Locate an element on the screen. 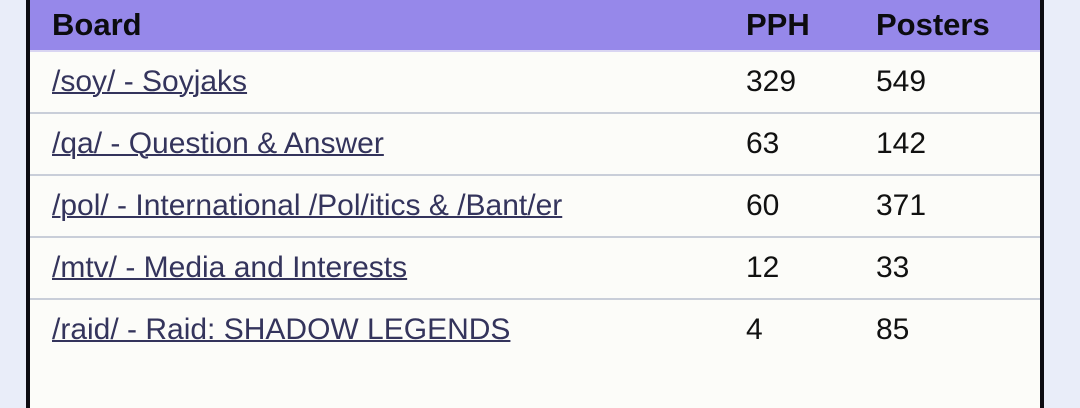  pph-value: 60 is located at coordinates (803, 205).